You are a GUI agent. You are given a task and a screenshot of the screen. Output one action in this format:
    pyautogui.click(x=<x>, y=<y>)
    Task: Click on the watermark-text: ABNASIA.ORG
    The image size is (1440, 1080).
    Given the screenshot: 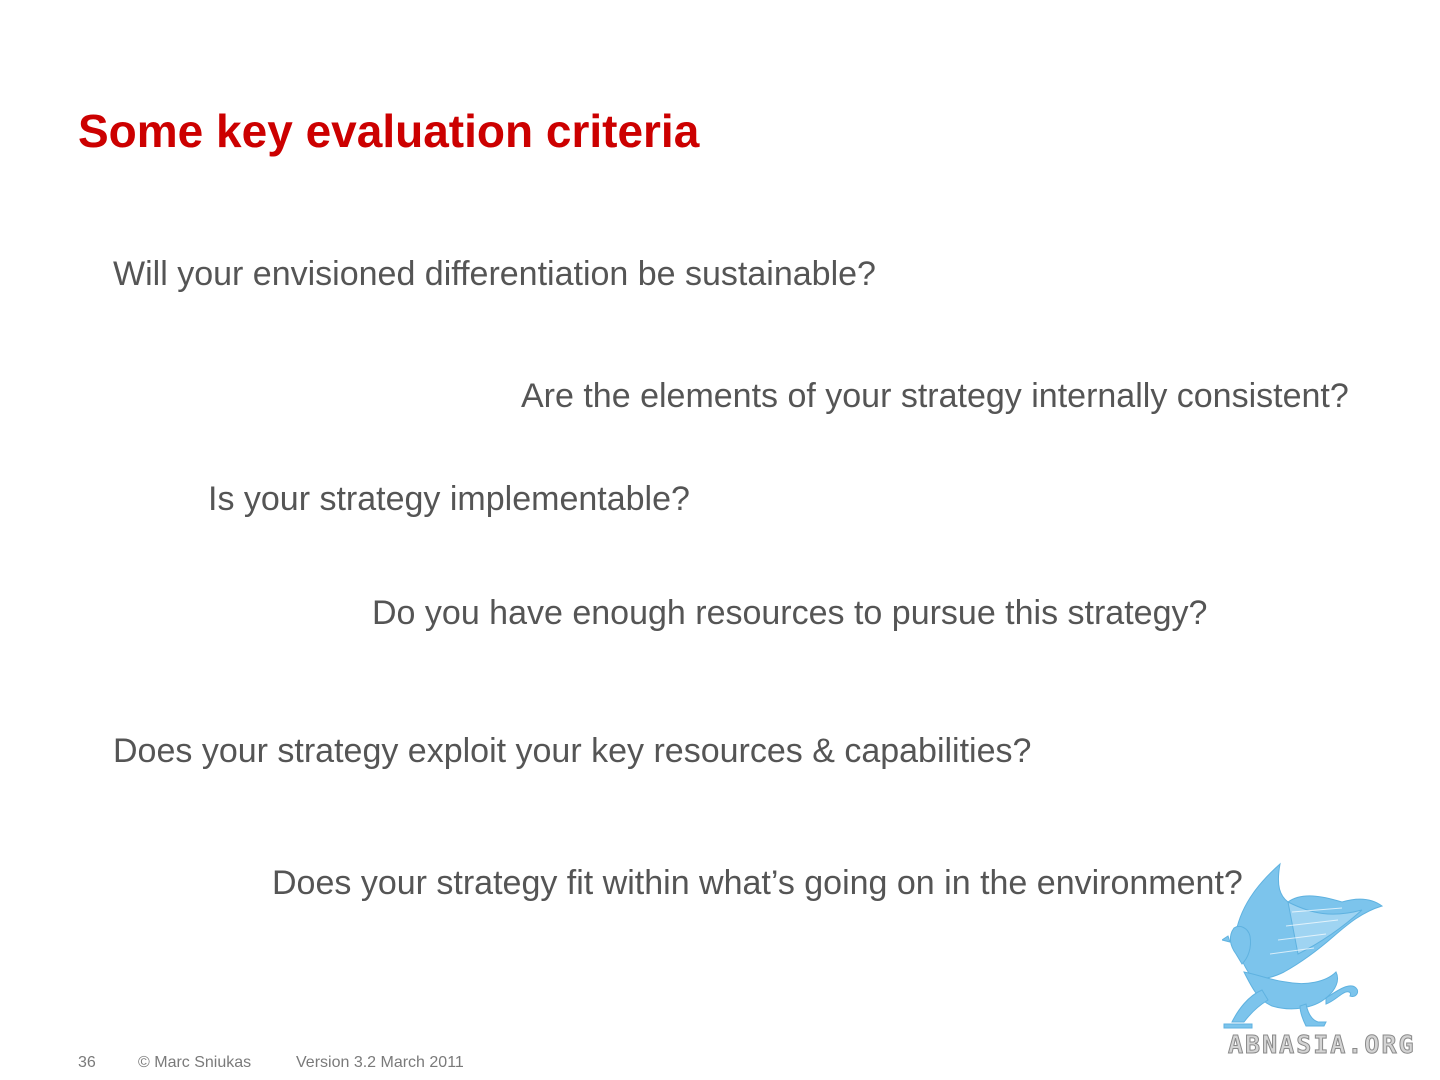 What is the action you would take?
    pyautogui.click(x=1322, y=1045)
    